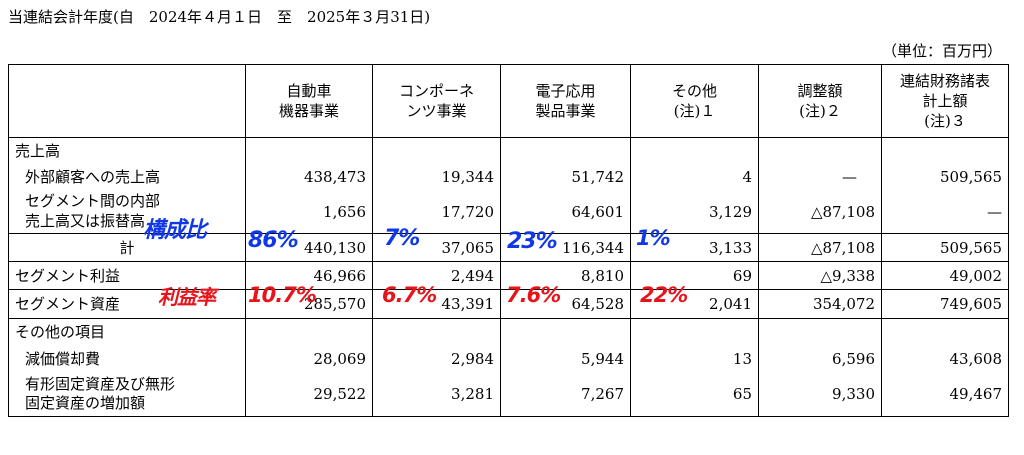 This screenshot has height=455, width=1024. I want to click on cell-value: 49,467, so click(945, 394).